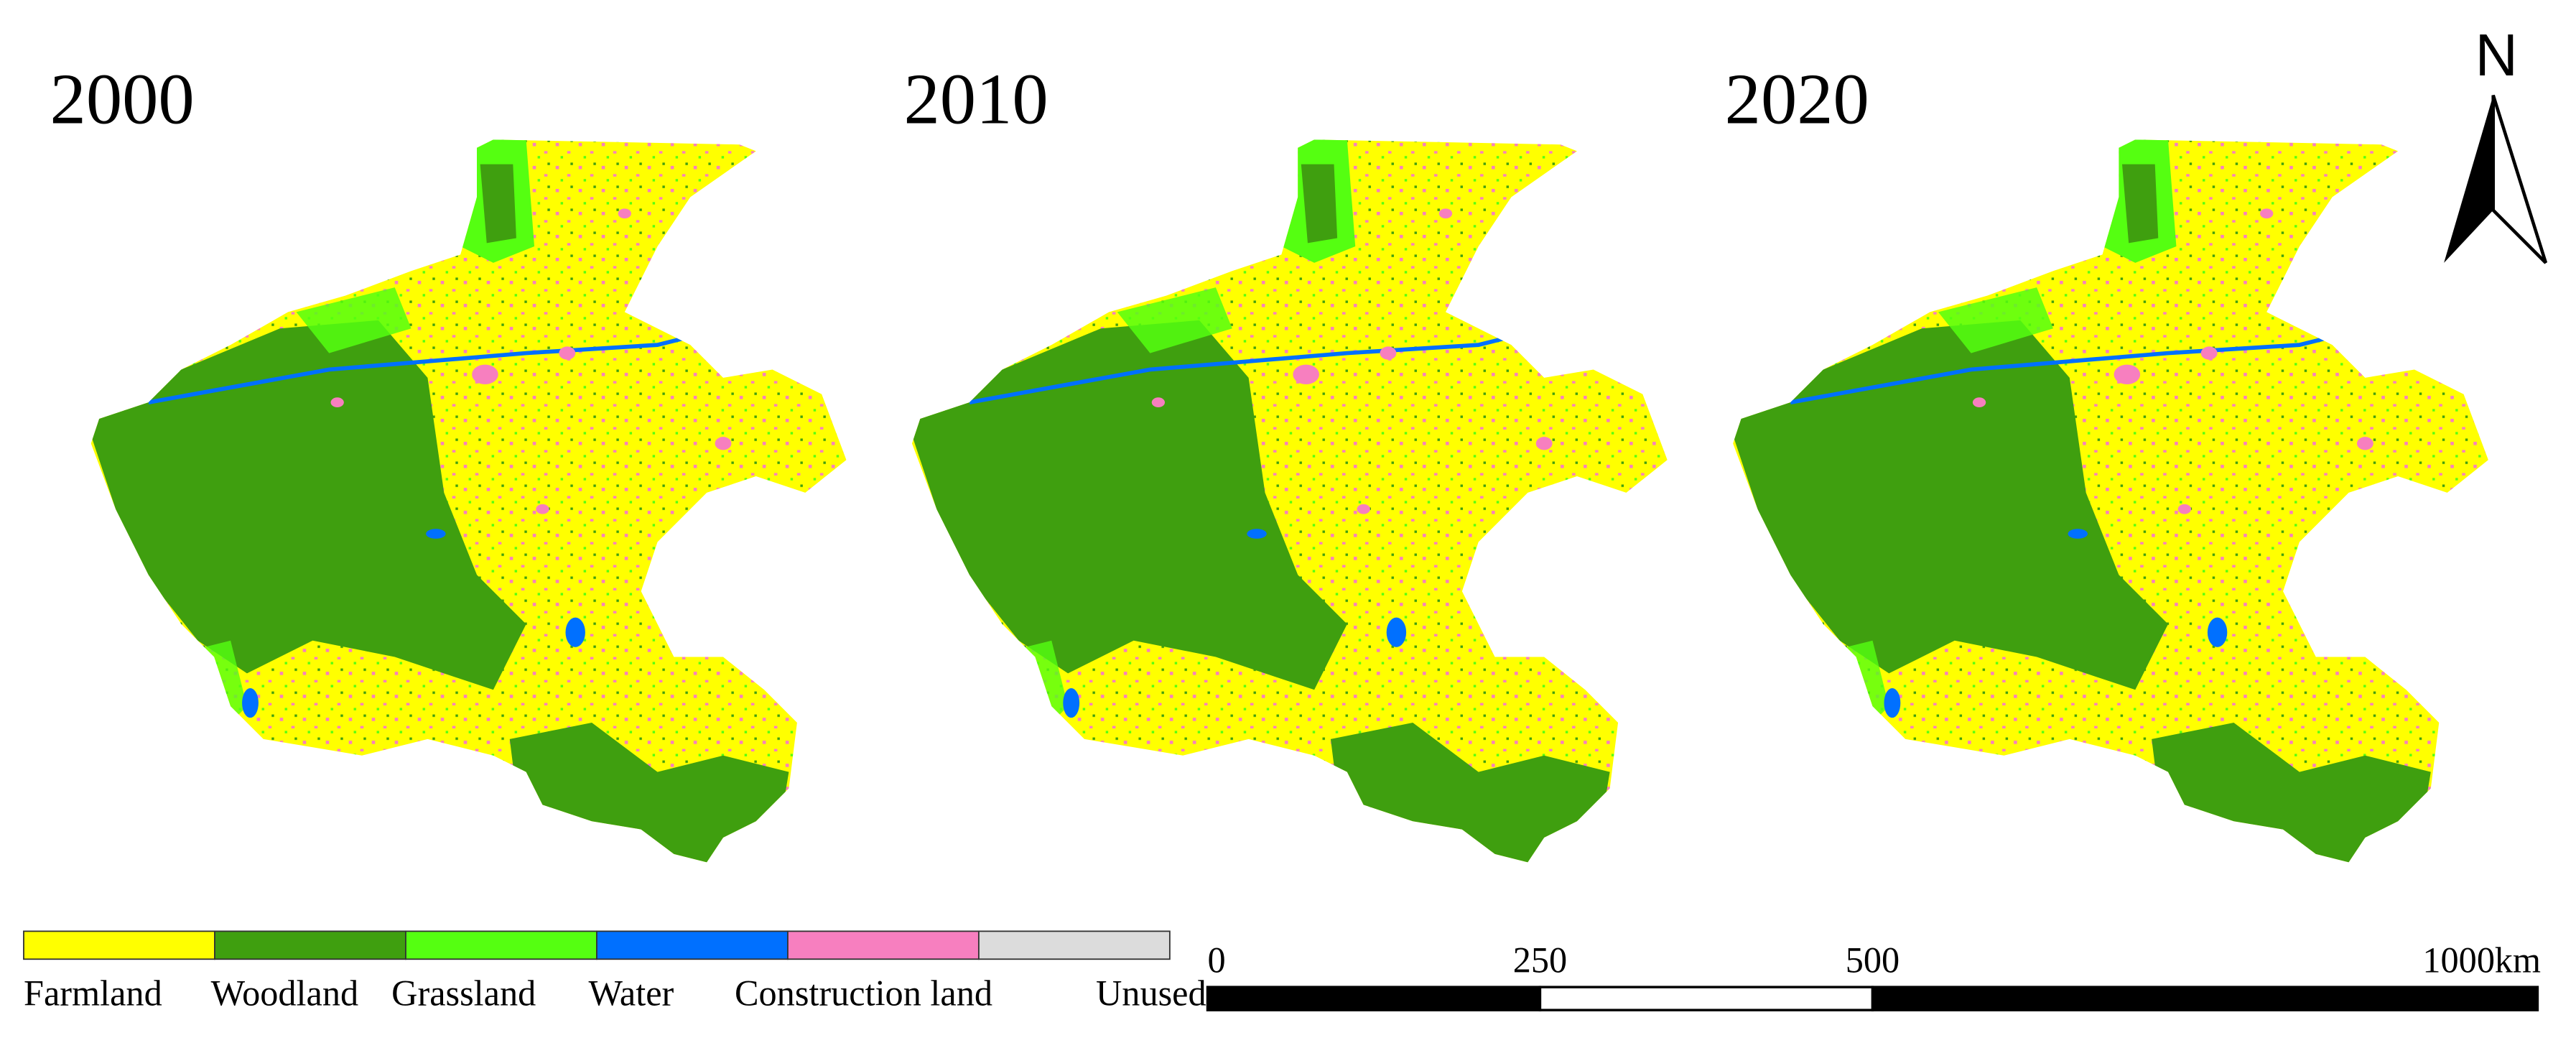 The height and width of the screenshot is (1038, 2576). Describe the element at coordinates (2496, 143) in the screenshot. I see `north-arrow: N` at that location.